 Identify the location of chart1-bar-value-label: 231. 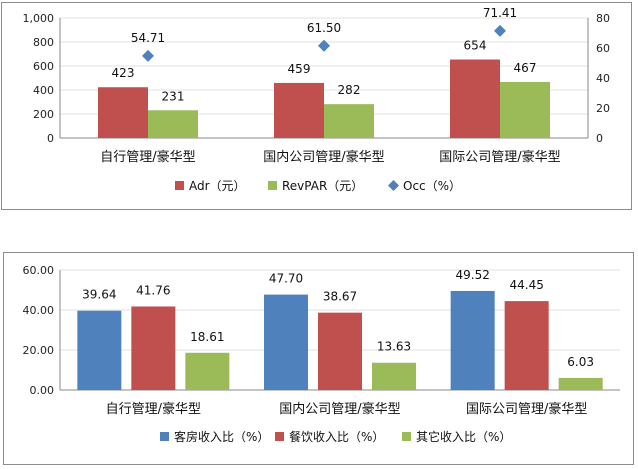
(173, 96).